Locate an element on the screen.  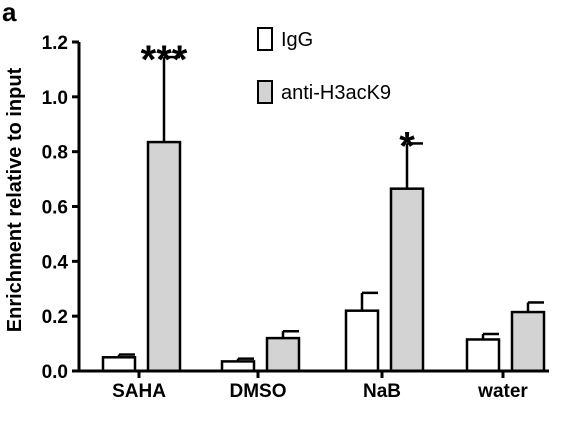
bar-igg-water is located at coordinates (483, 355).